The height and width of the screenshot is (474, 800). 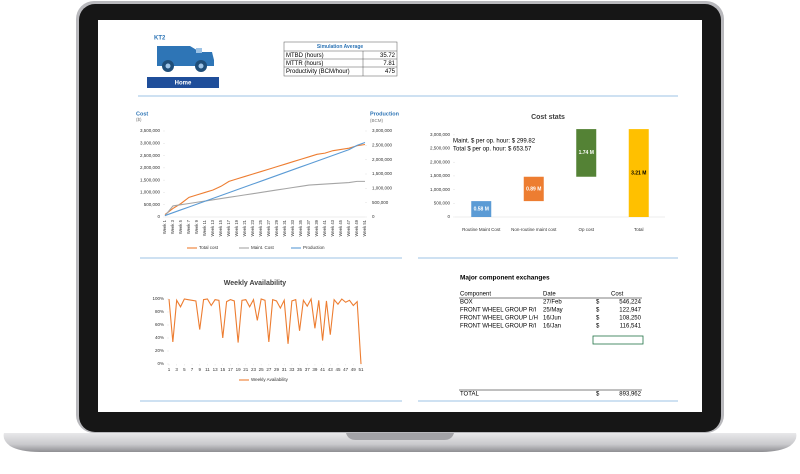 I want to click on laptop-base, so click(x=400, y=442).